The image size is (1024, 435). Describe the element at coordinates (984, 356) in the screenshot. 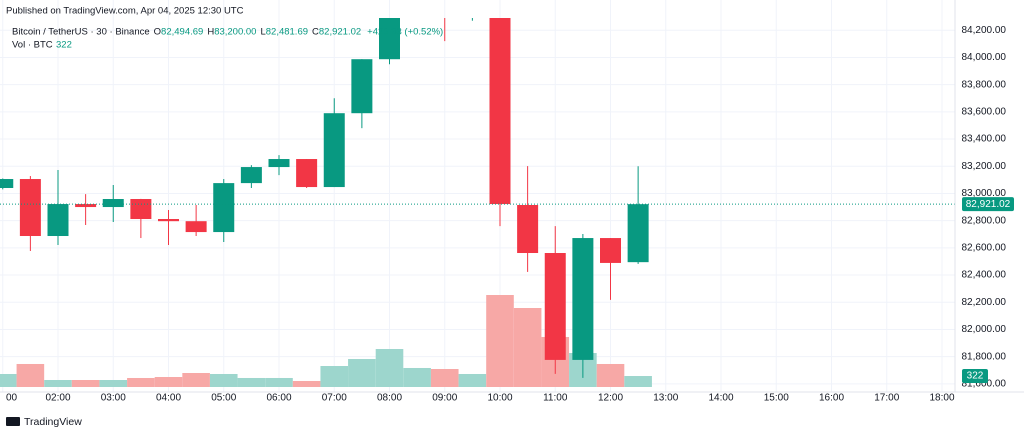

I see `y-tick-label: 81,800.00` at that location.